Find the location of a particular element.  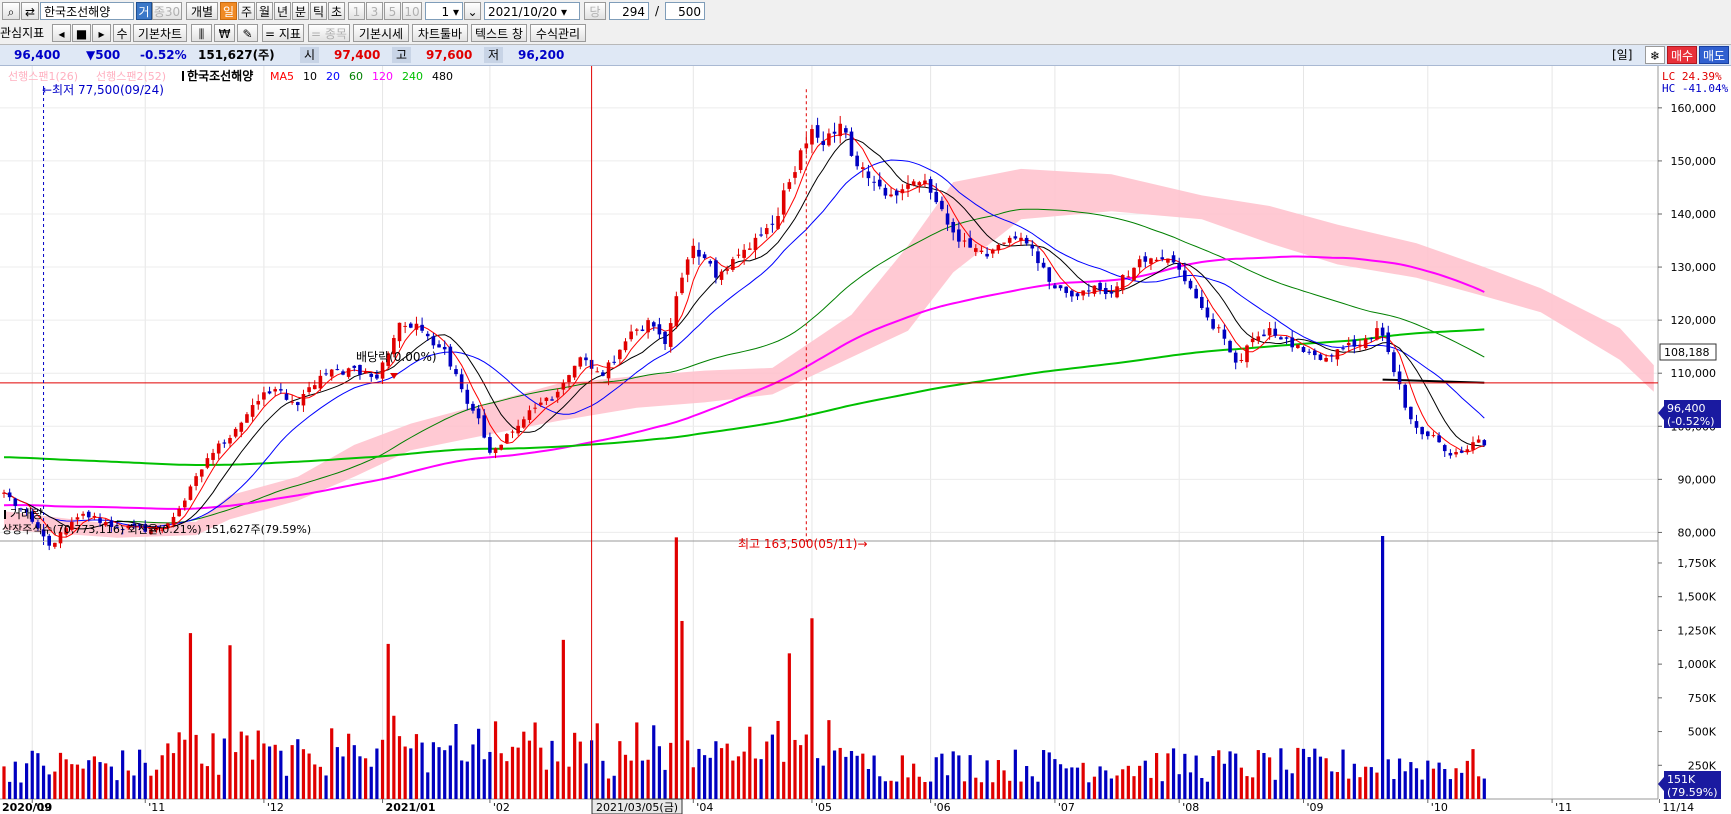

minute-choice-3: 3 is located at coordinates (374, 11).